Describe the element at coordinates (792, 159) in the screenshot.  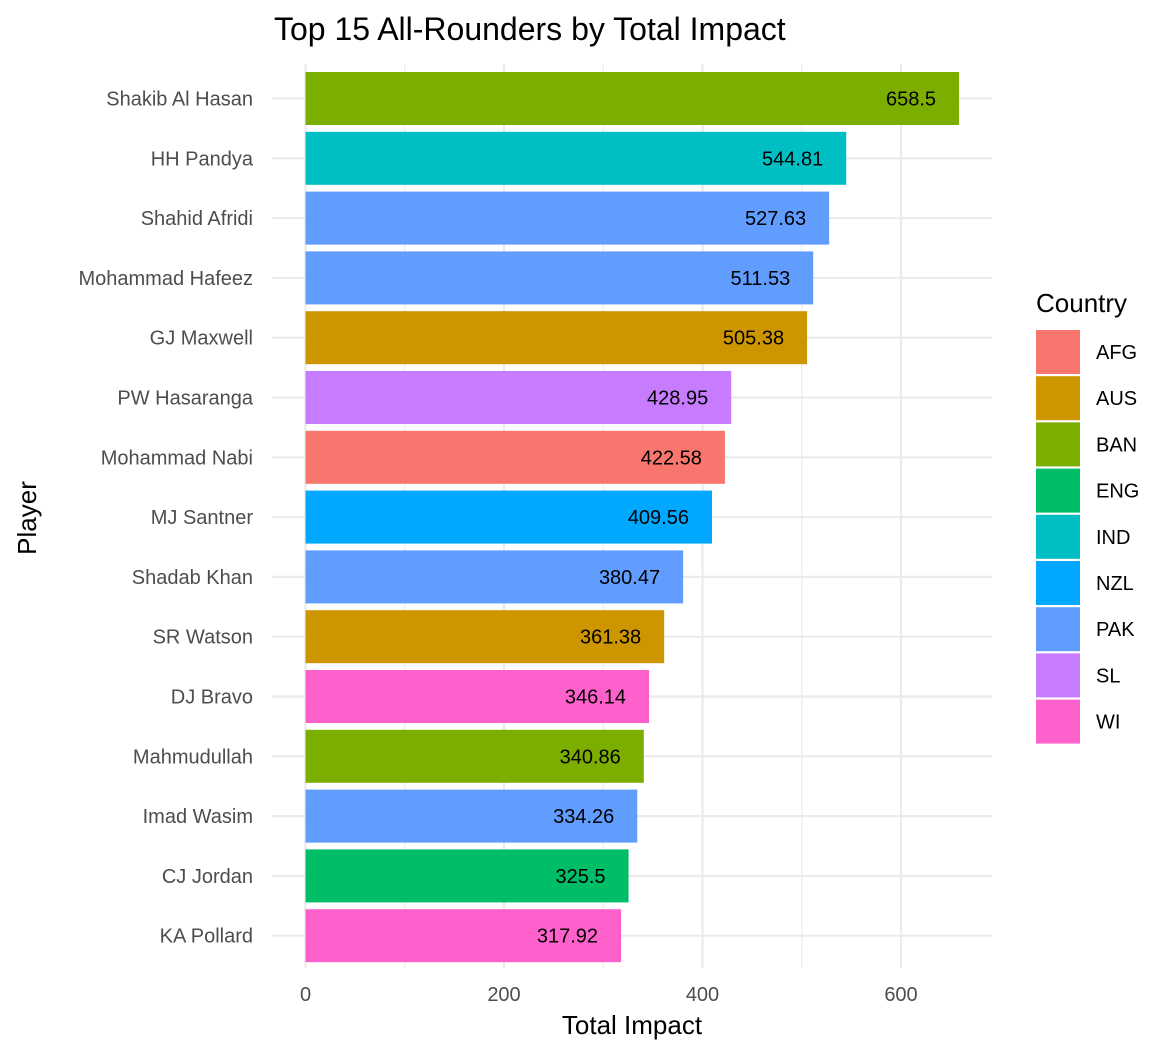
I see `bar-value-label: 544.81` at that location.